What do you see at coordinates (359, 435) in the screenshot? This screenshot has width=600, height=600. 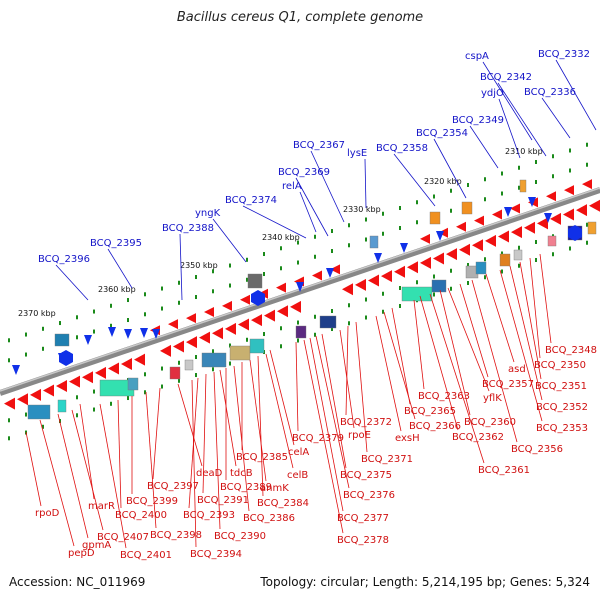 I see `bottom-gene-label: rpoE` at bounding box center [359, 435].